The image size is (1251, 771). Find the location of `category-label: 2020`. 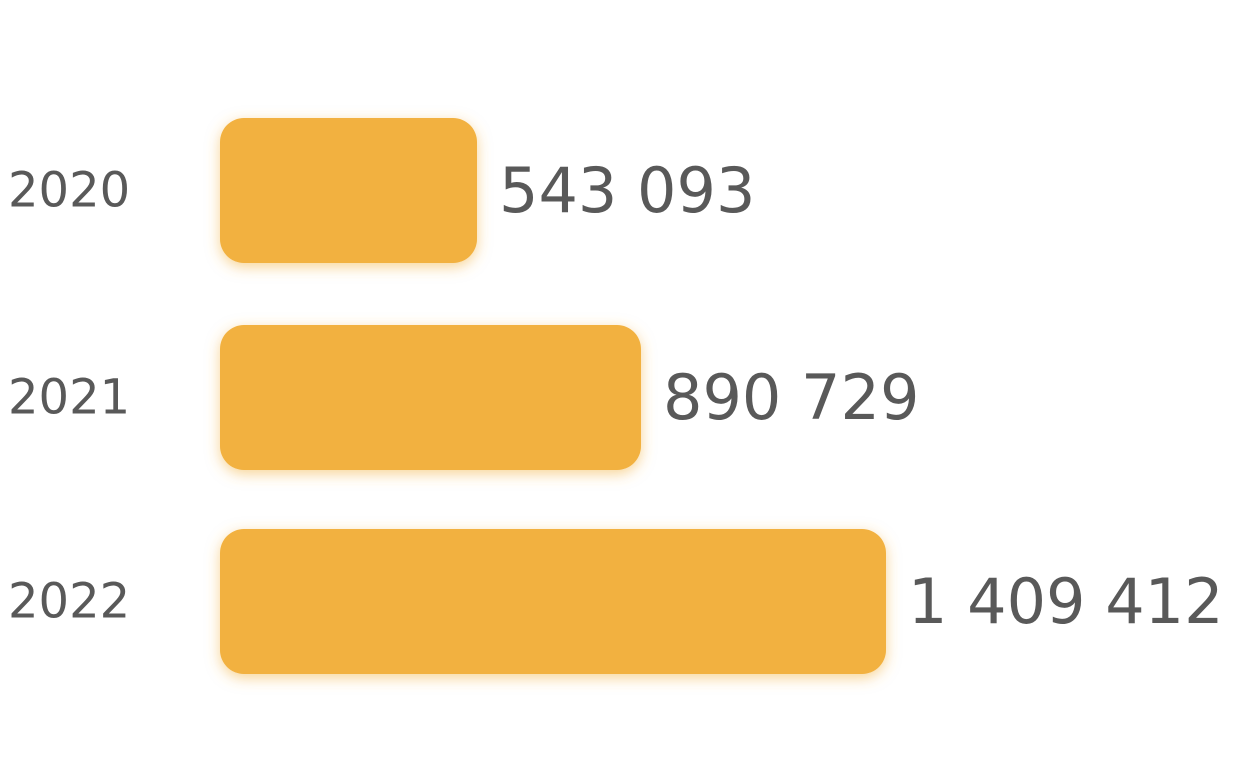

category-label: 2020 is located at coordinates (69, 191).